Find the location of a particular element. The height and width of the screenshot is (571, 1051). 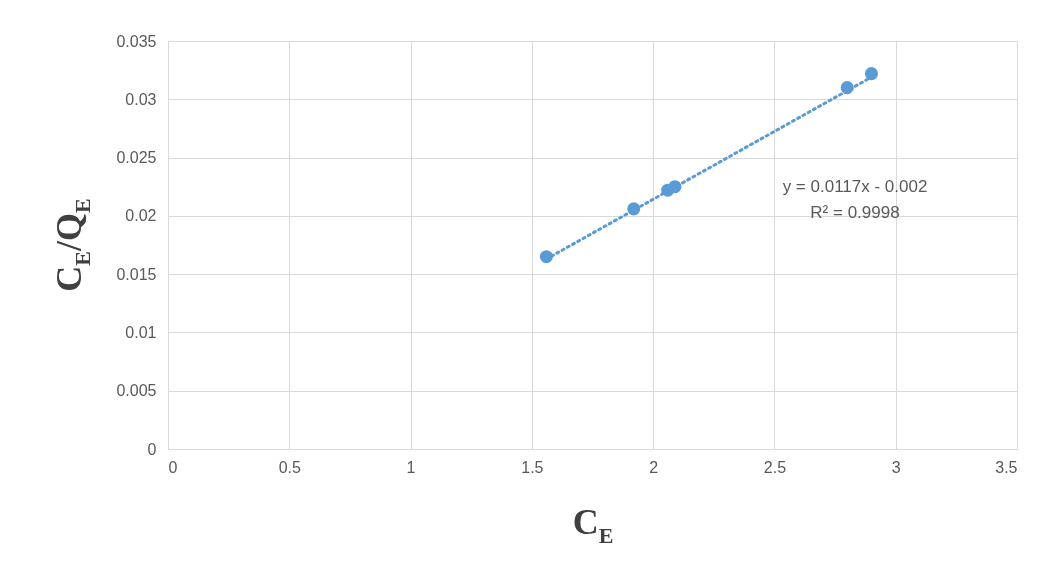

x-tick-label: 3.5 is located at coordinates (1006, 467).